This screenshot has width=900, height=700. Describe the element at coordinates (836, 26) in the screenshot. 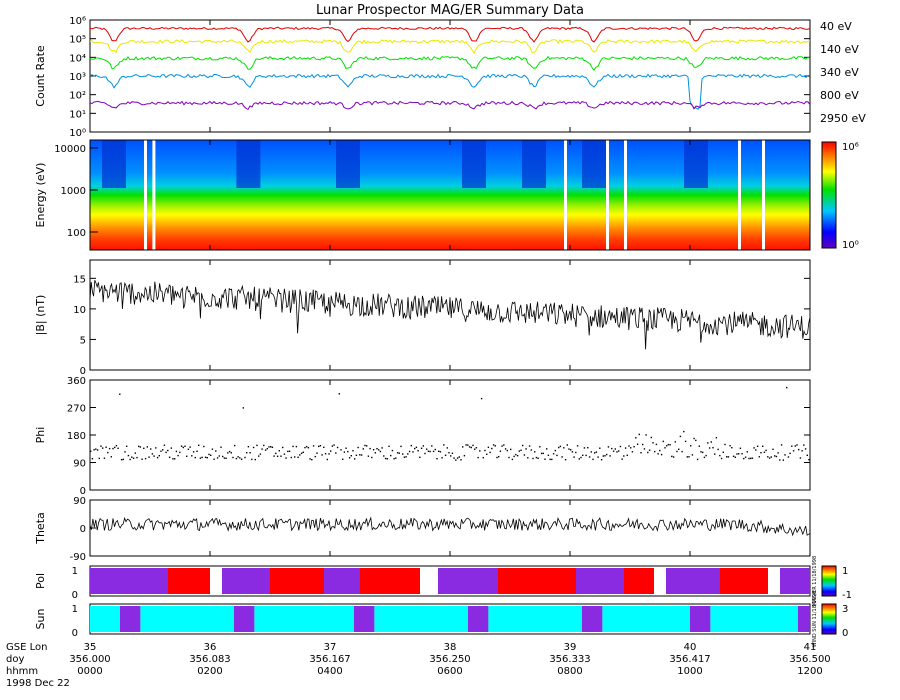

I see `legend-entry-0: 40 eV` at that location.